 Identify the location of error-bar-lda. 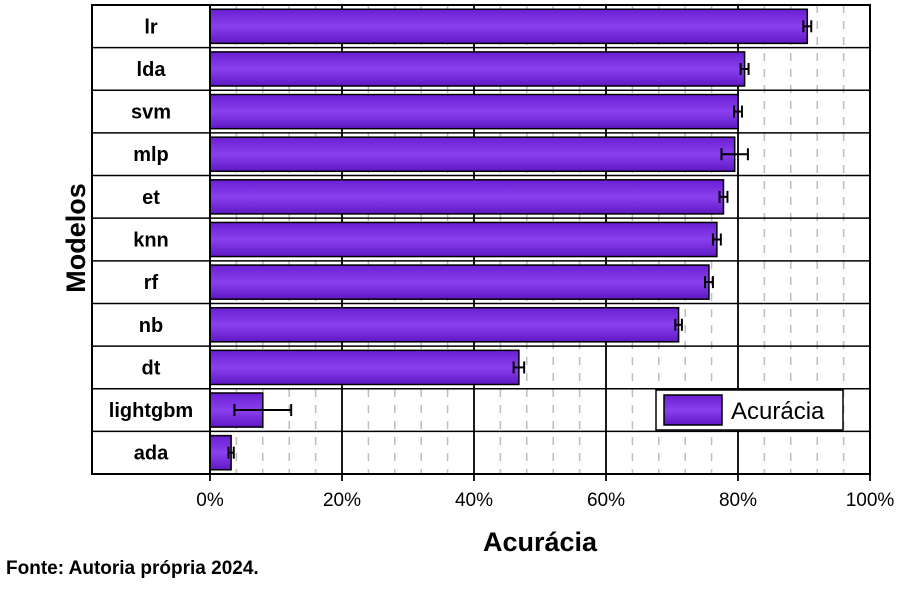
(744, 68).